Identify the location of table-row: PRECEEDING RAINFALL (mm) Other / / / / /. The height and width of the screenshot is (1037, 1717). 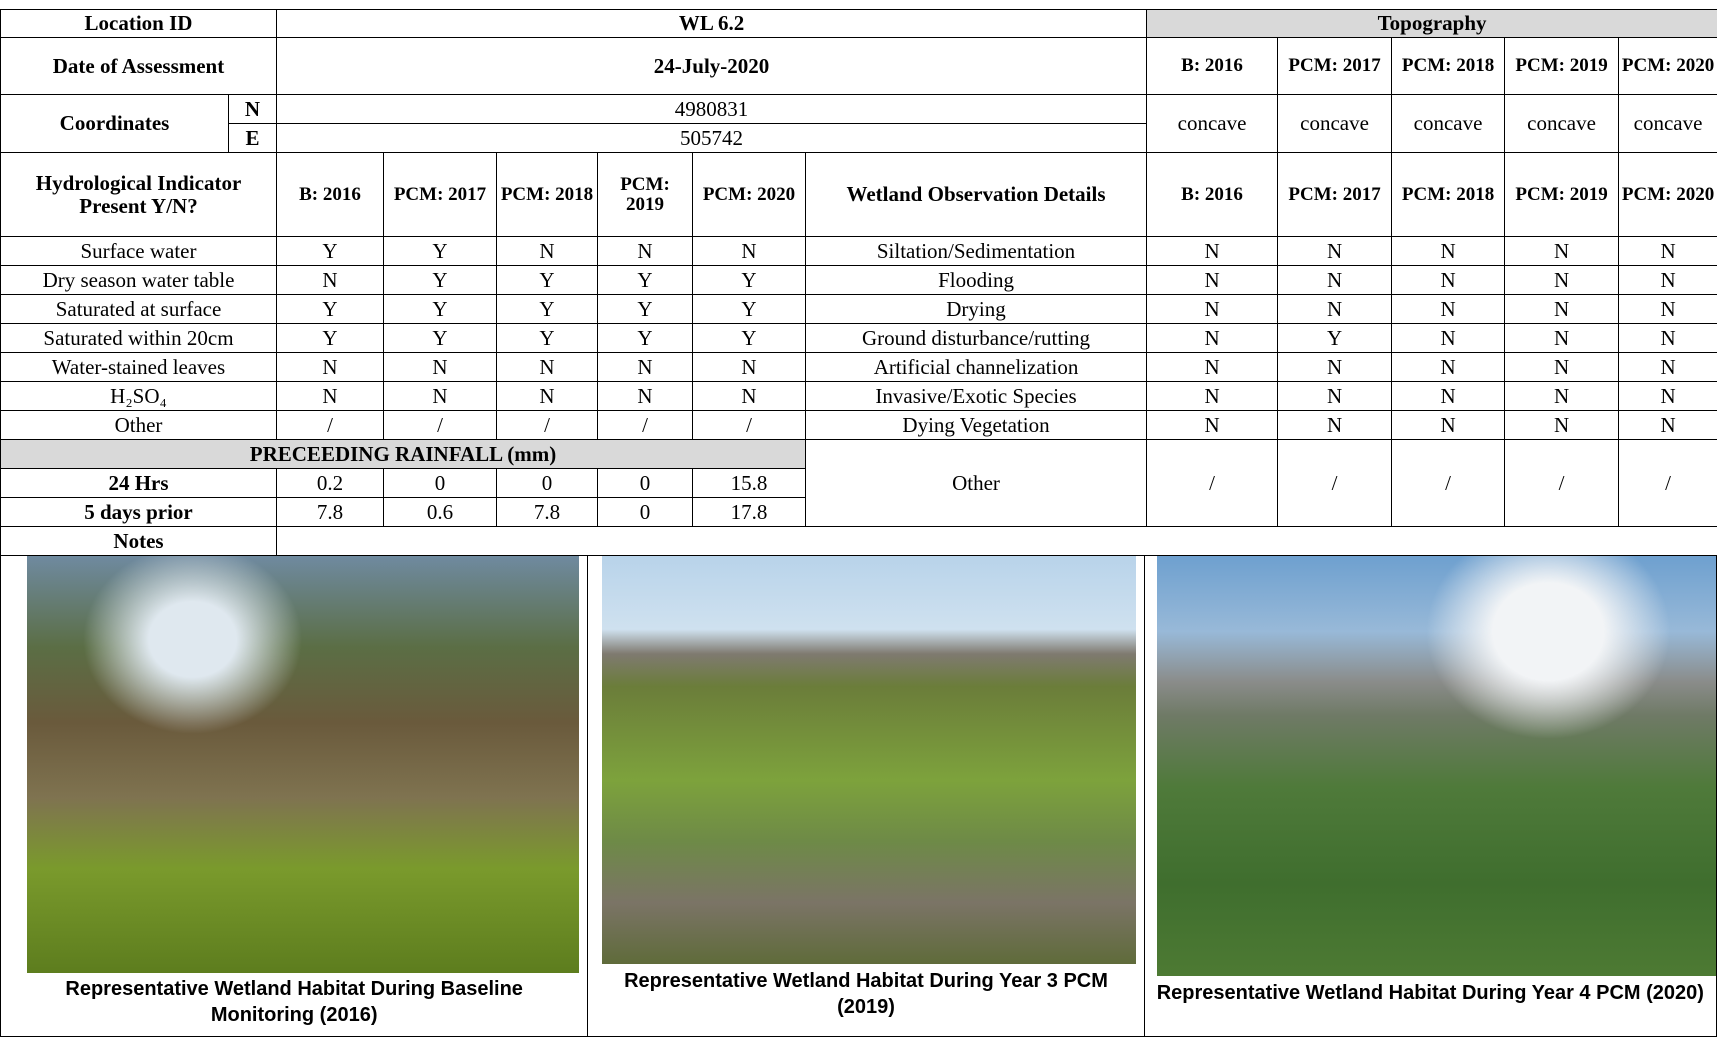
(858, 483).